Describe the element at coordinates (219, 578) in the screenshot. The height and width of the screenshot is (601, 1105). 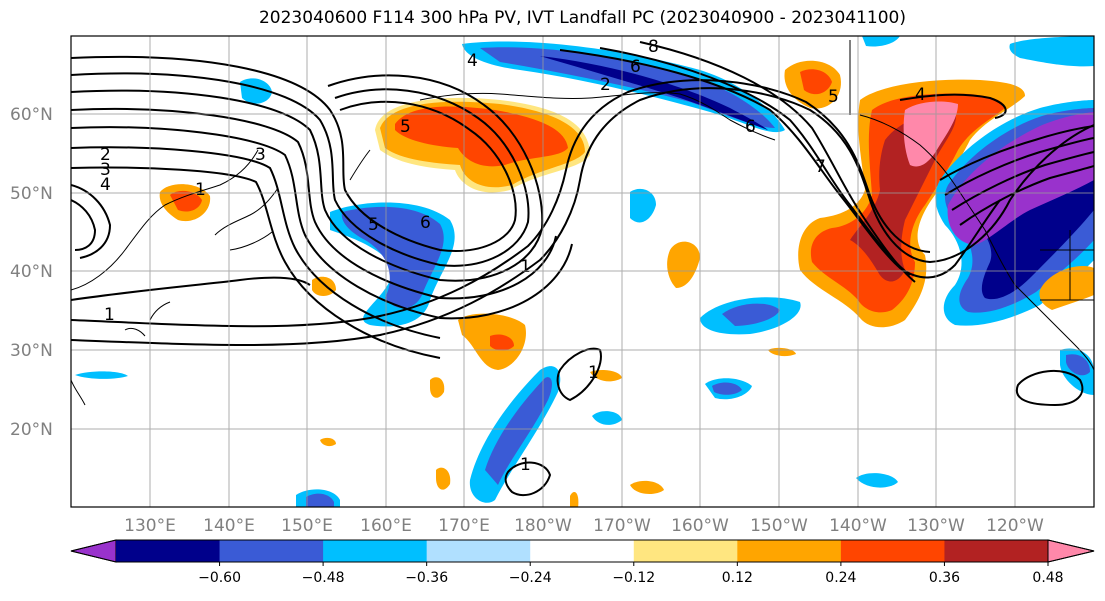
I see `colorbar-tick-label: −0.60` at that location.